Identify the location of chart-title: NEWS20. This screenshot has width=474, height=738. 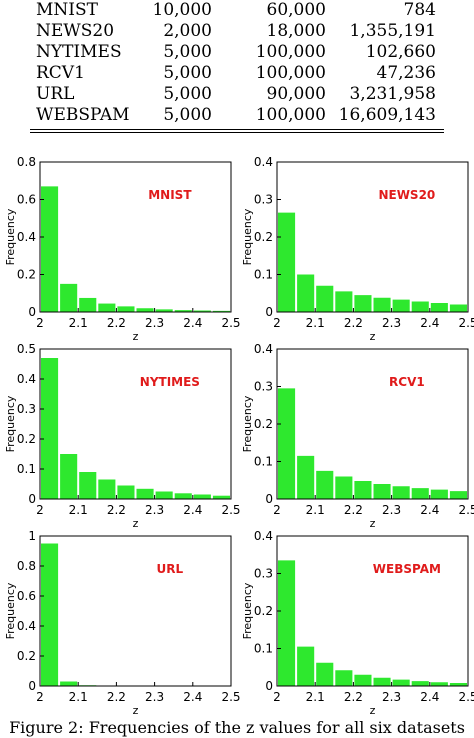
(406, 195).